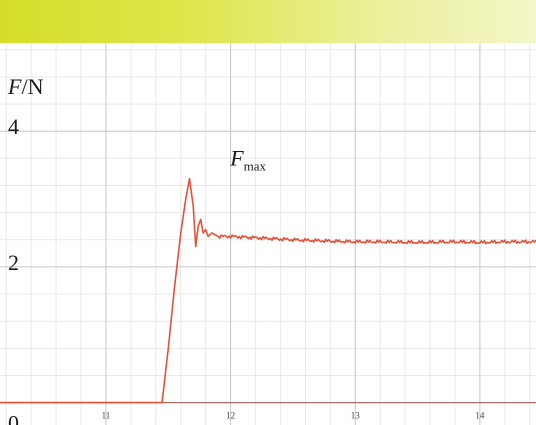  What do you see at coordinates (106, 416) in the screenshot?
I see `x-tick-label-11: 11` at bounding box center [106, 416].